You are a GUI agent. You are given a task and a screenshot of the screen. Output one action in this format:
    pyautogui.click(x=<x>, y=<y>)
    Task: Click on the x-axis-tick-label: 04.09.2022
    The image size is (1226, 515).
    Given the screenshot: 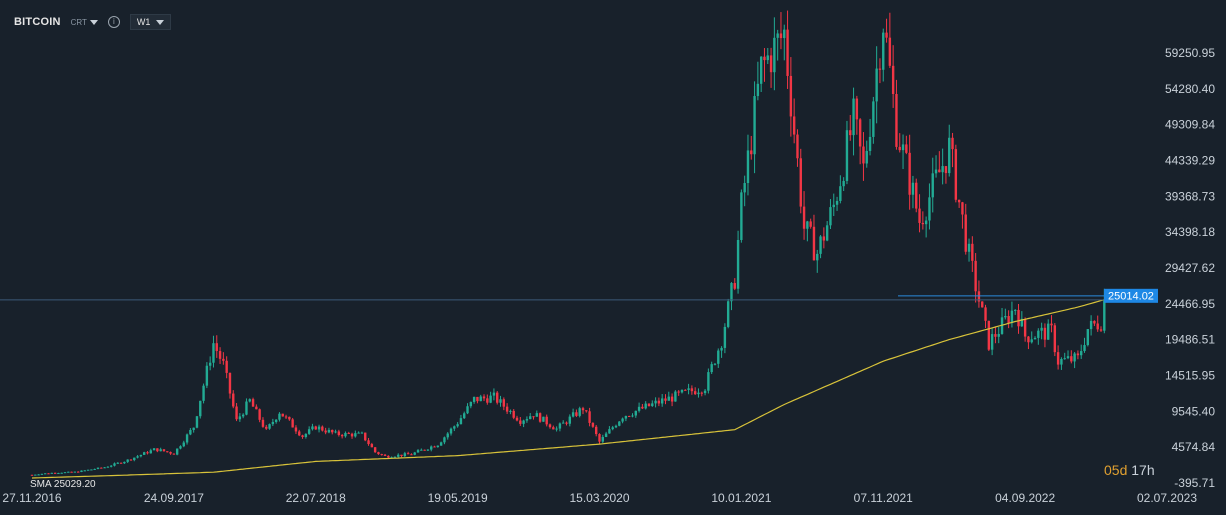 What is the action you would take?
    pyautogui.click(x=1025, y=498)
    